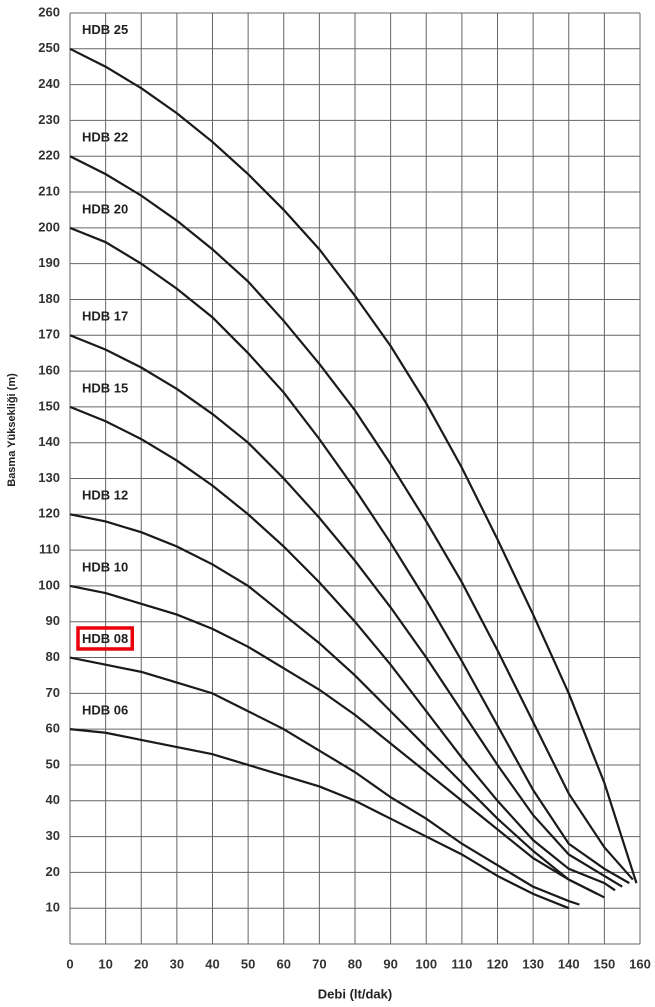 The width and height of the screenshot is (655, 1007). Describe the element at coordinates (533, 963) in the screenshot. I see `x-tick-label: 130` at that location.